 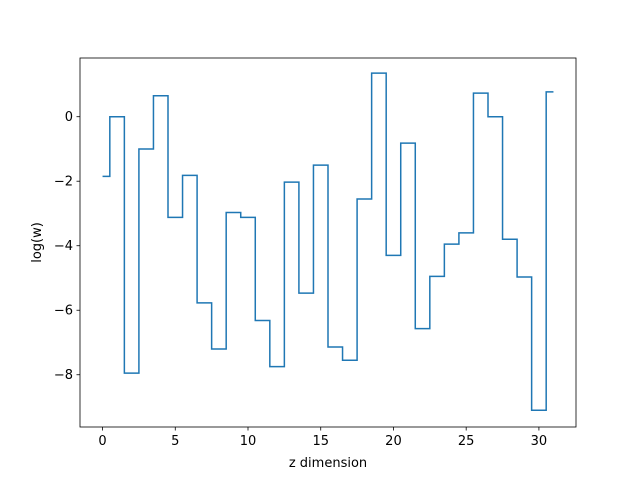 What do you see at coordinates (63, 246) in the screenshot?
I see `y-tick-label: −4` at bounding box center [63, 246].